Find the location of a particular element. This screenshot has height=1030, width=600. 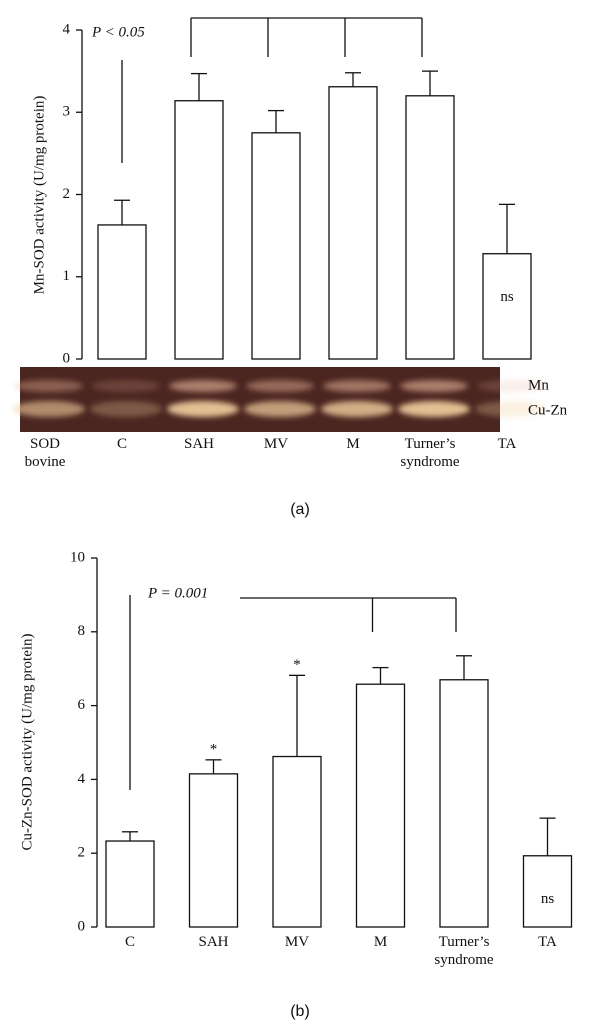

y-tick-label: 6 is located at coordinates (82, 705).